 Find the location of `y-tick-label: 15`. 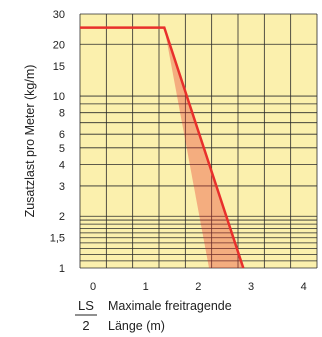

y-tick-label: 15 is located at coordinates (59, 67).